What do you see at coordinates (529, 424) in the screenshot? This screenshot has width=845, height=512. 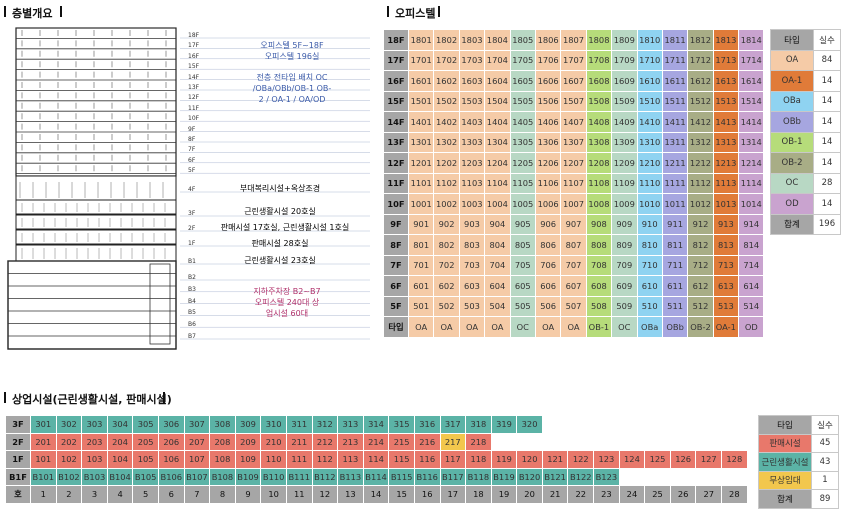 I see `commercial-unit-cell: 320` at bounding box center [529, 424].